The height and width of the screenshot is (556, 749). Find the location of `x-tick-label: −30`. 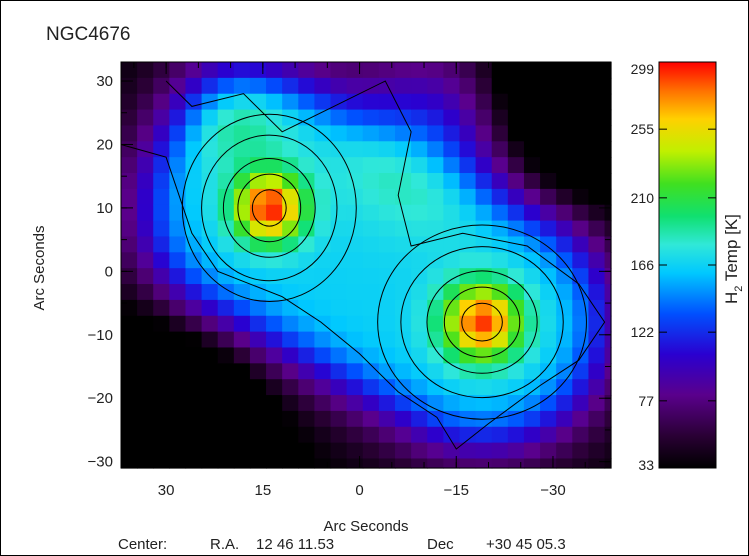

x-tick-label: −30 is located at coordinates (552, 490).